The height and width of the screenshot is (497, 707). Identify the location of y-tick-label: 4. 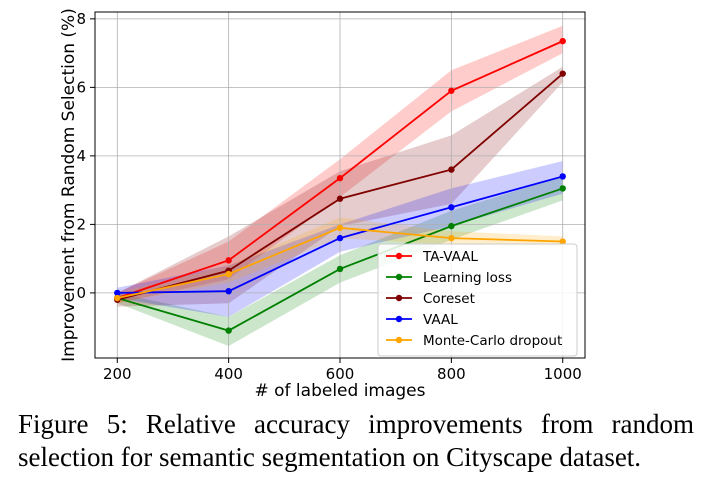
(81, 156).